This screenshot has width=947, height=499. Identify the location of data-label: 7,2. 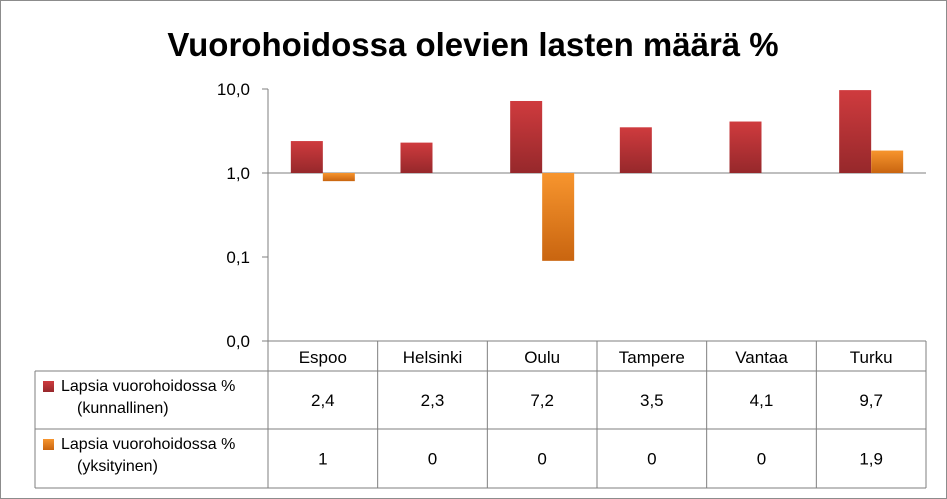
(542, 400).